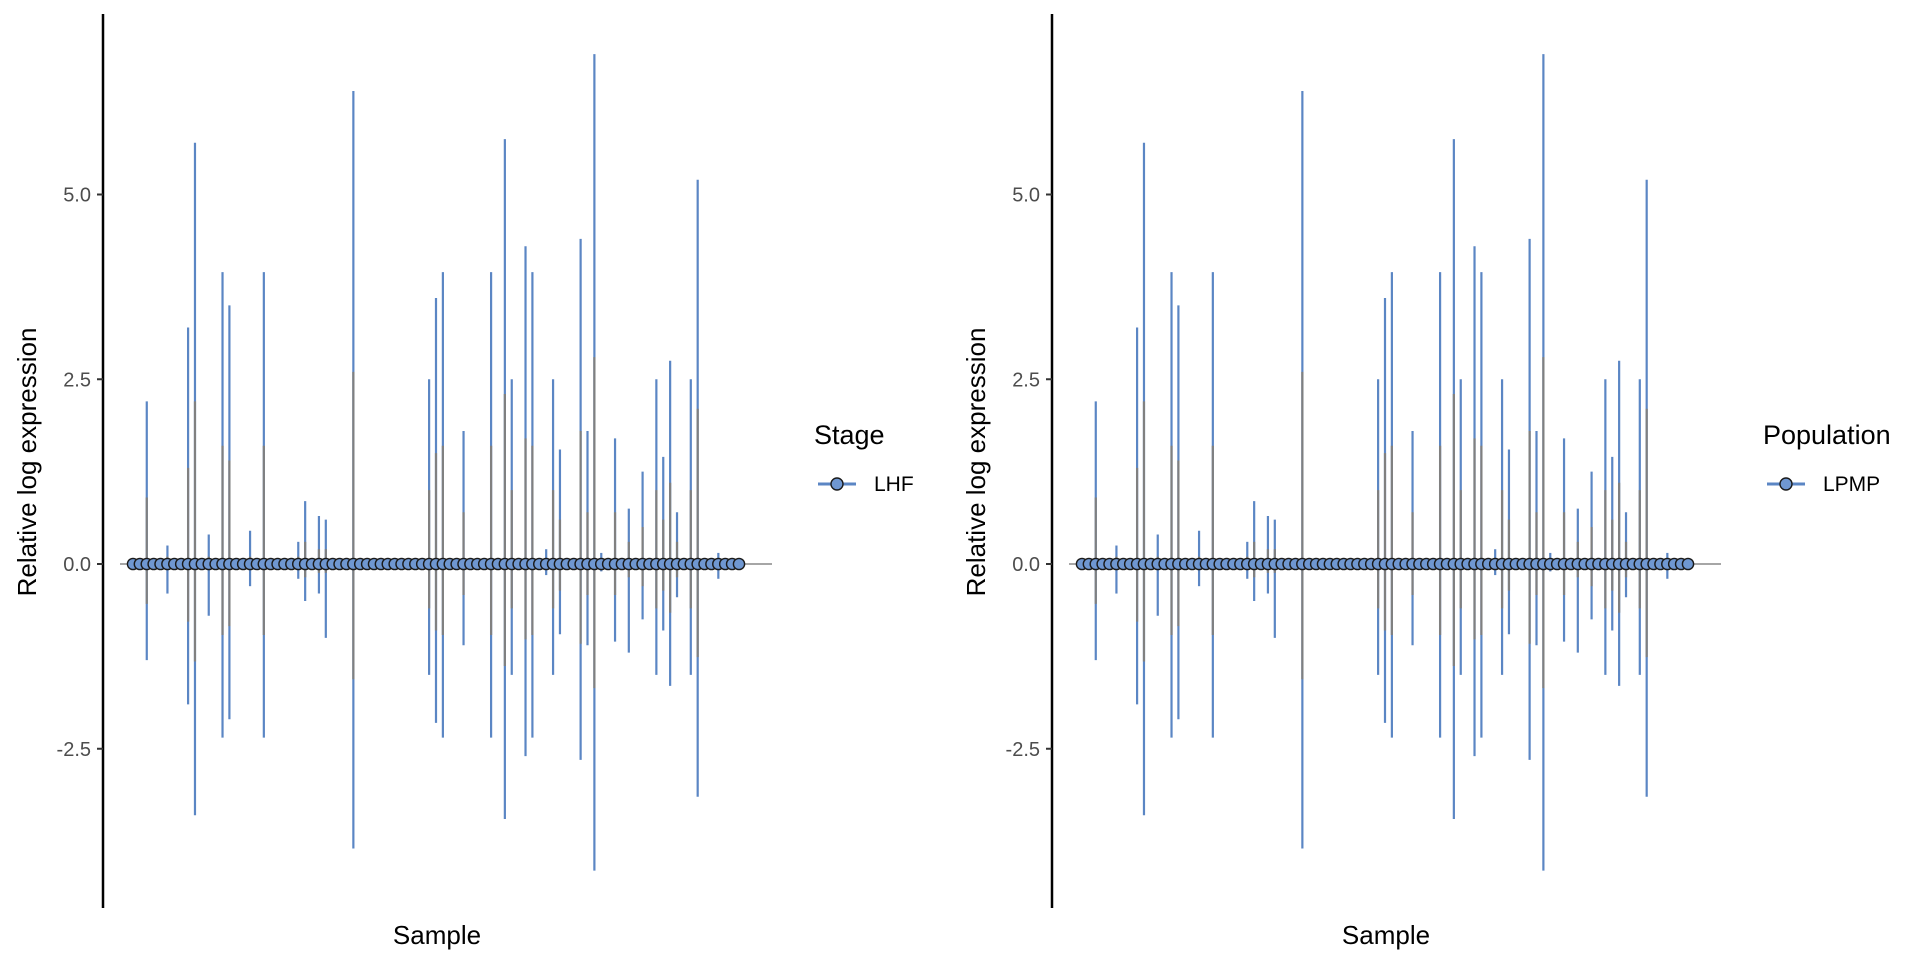  Describe the element at coordinates (1851, 484) in the screenshot. I see `legend-entry-label: LPMP` at that location.